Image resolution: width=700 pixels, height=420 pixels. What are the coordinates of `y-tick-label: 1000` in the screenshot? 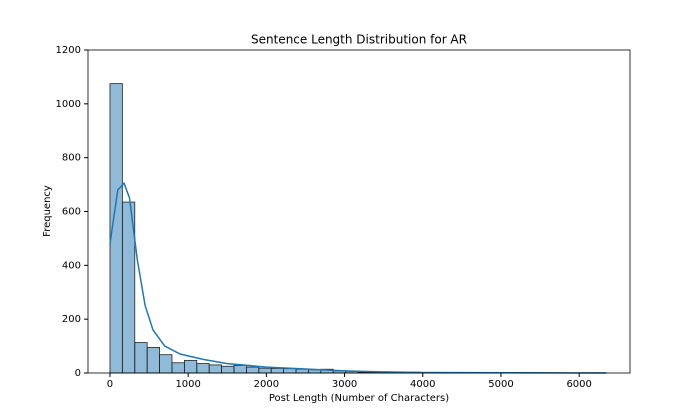 It's located at (68, 104).